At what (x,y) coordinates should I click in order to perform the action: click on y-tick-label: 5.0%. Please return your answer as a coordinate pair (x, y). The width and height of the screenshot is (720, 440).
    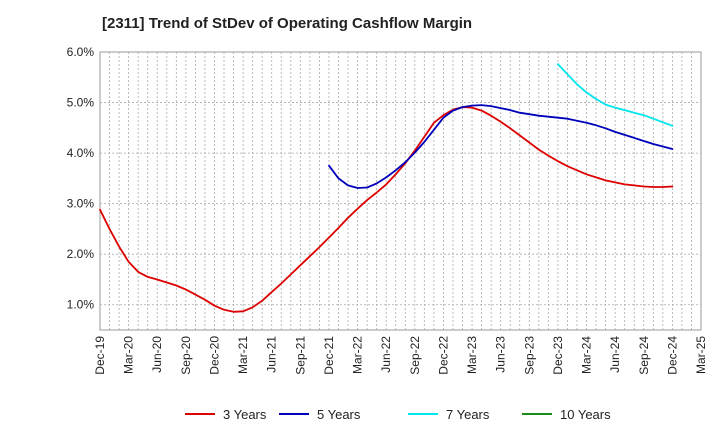
    Looking at the image, I should click on (81, 103).